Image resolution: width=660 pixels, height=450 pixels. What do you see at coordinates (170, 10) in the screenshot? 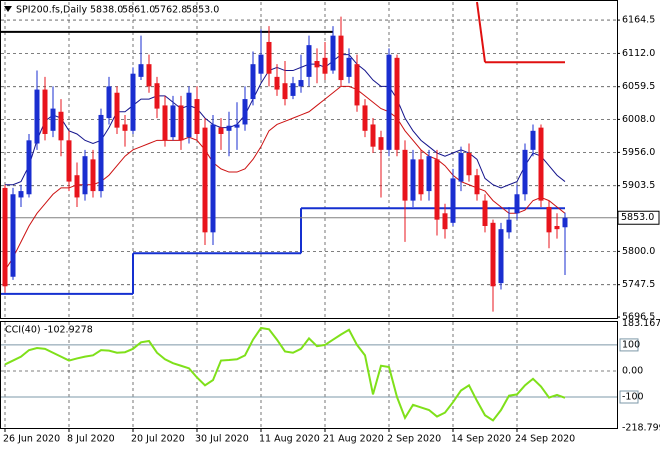
I see `header-value: 5762.8` at bounding box center [170, 10].